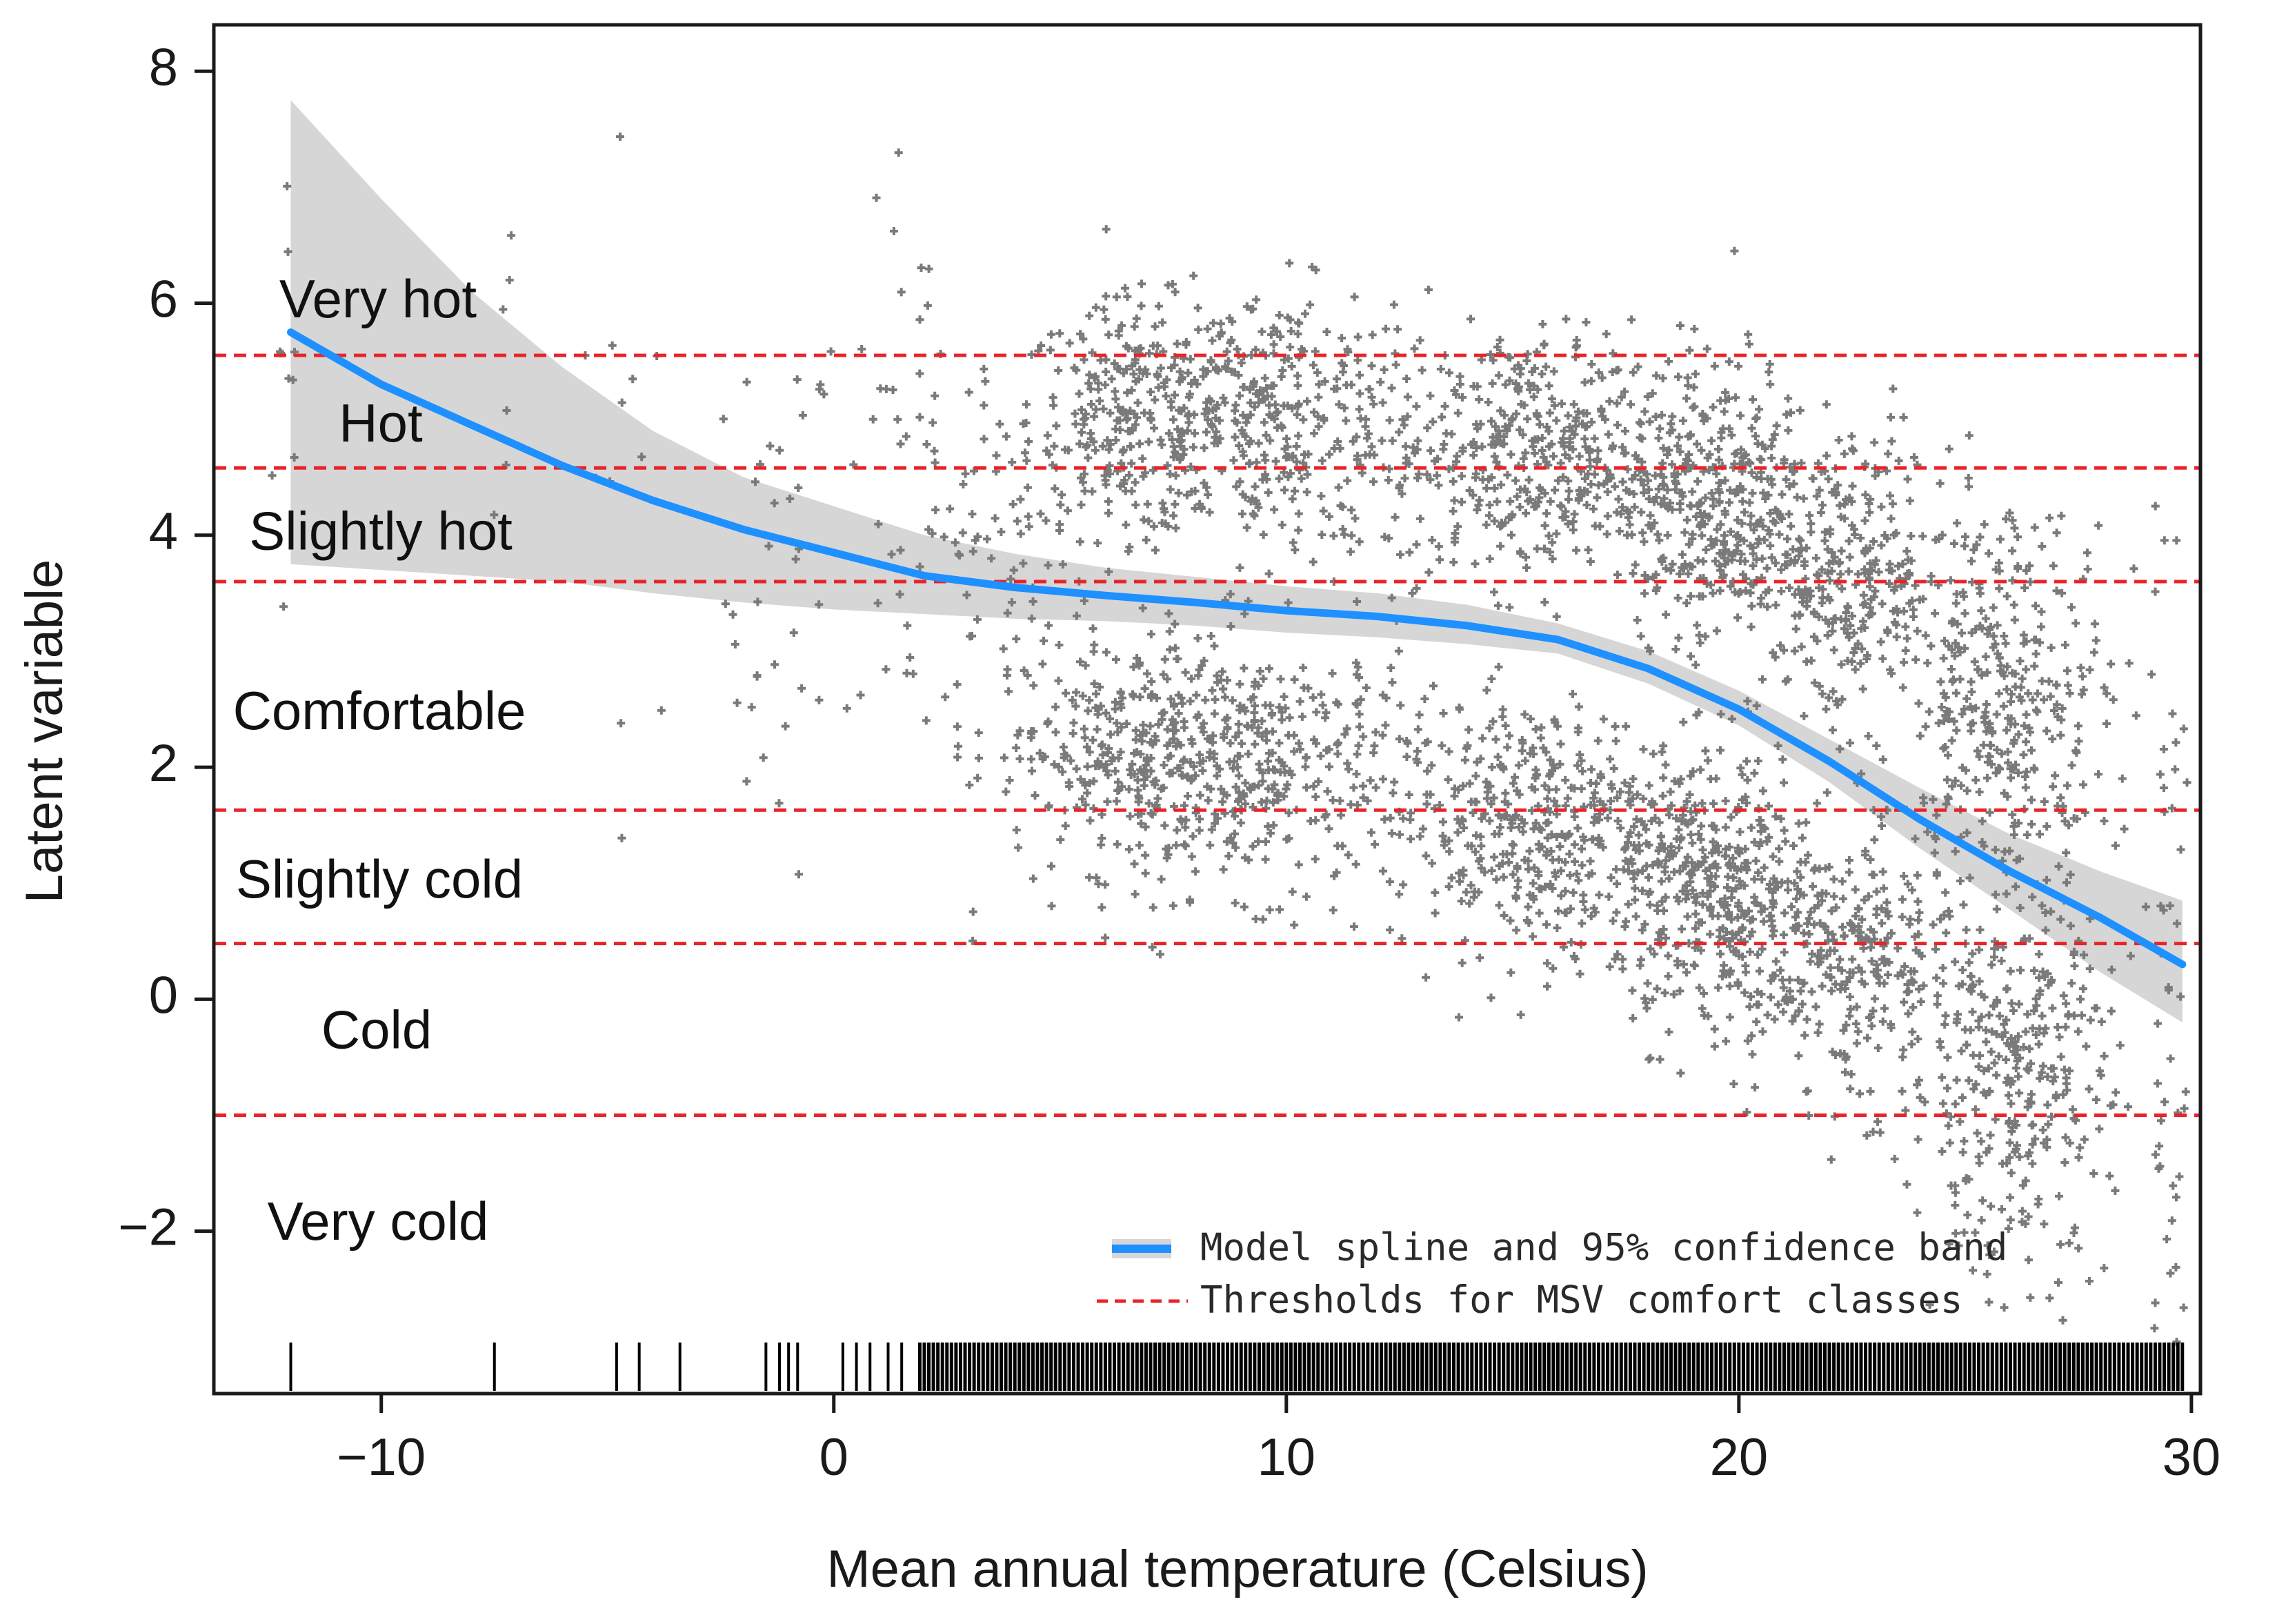 The image size is (2286, 1624). I want to click on y-tick-label: −2, so click(148, 1227).